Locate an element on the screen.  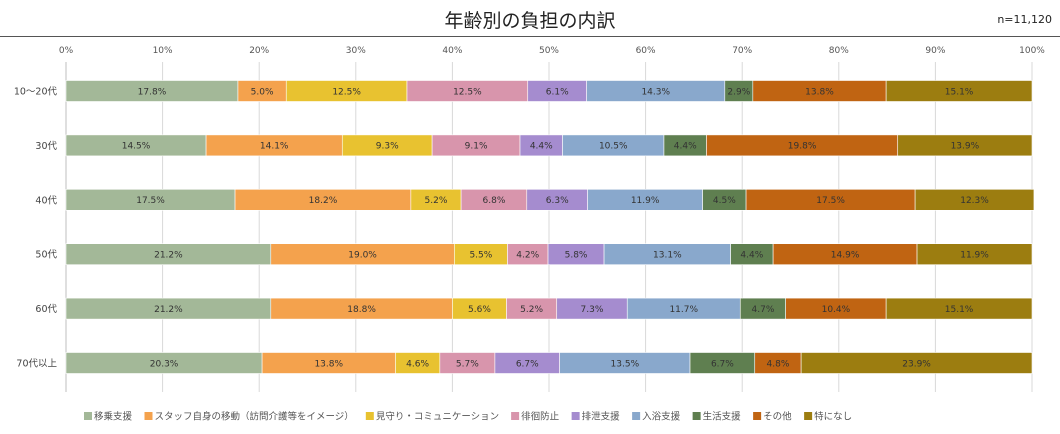
data-label: 13.9% is located at coordinates (965, 147).